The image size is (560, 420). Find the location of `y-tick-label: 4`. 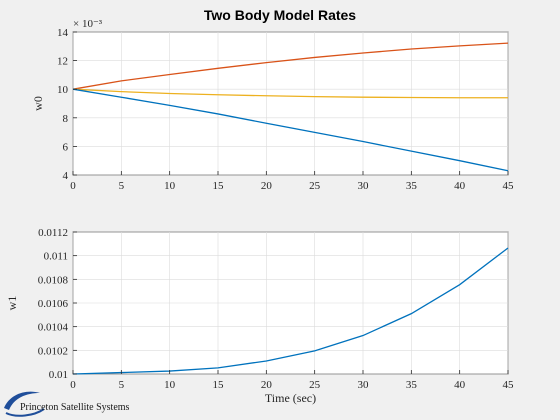

y-tick-label: 4 is located at coordinates (66, 176).